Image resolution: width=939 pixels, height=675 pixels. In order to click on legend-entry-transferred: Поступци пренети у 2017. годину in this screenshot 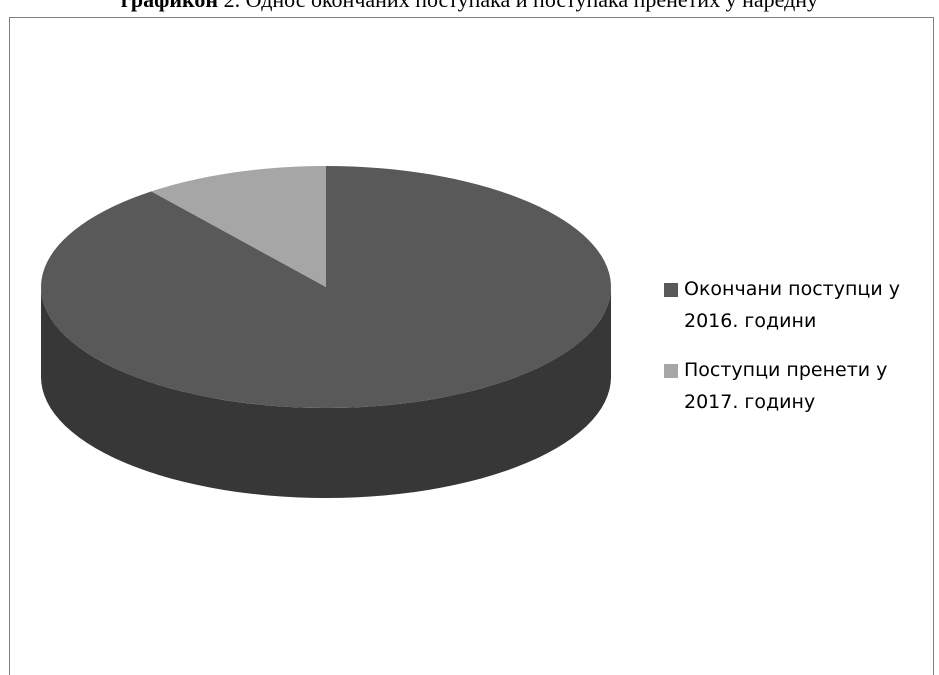, I will do `click(799, 386)`.